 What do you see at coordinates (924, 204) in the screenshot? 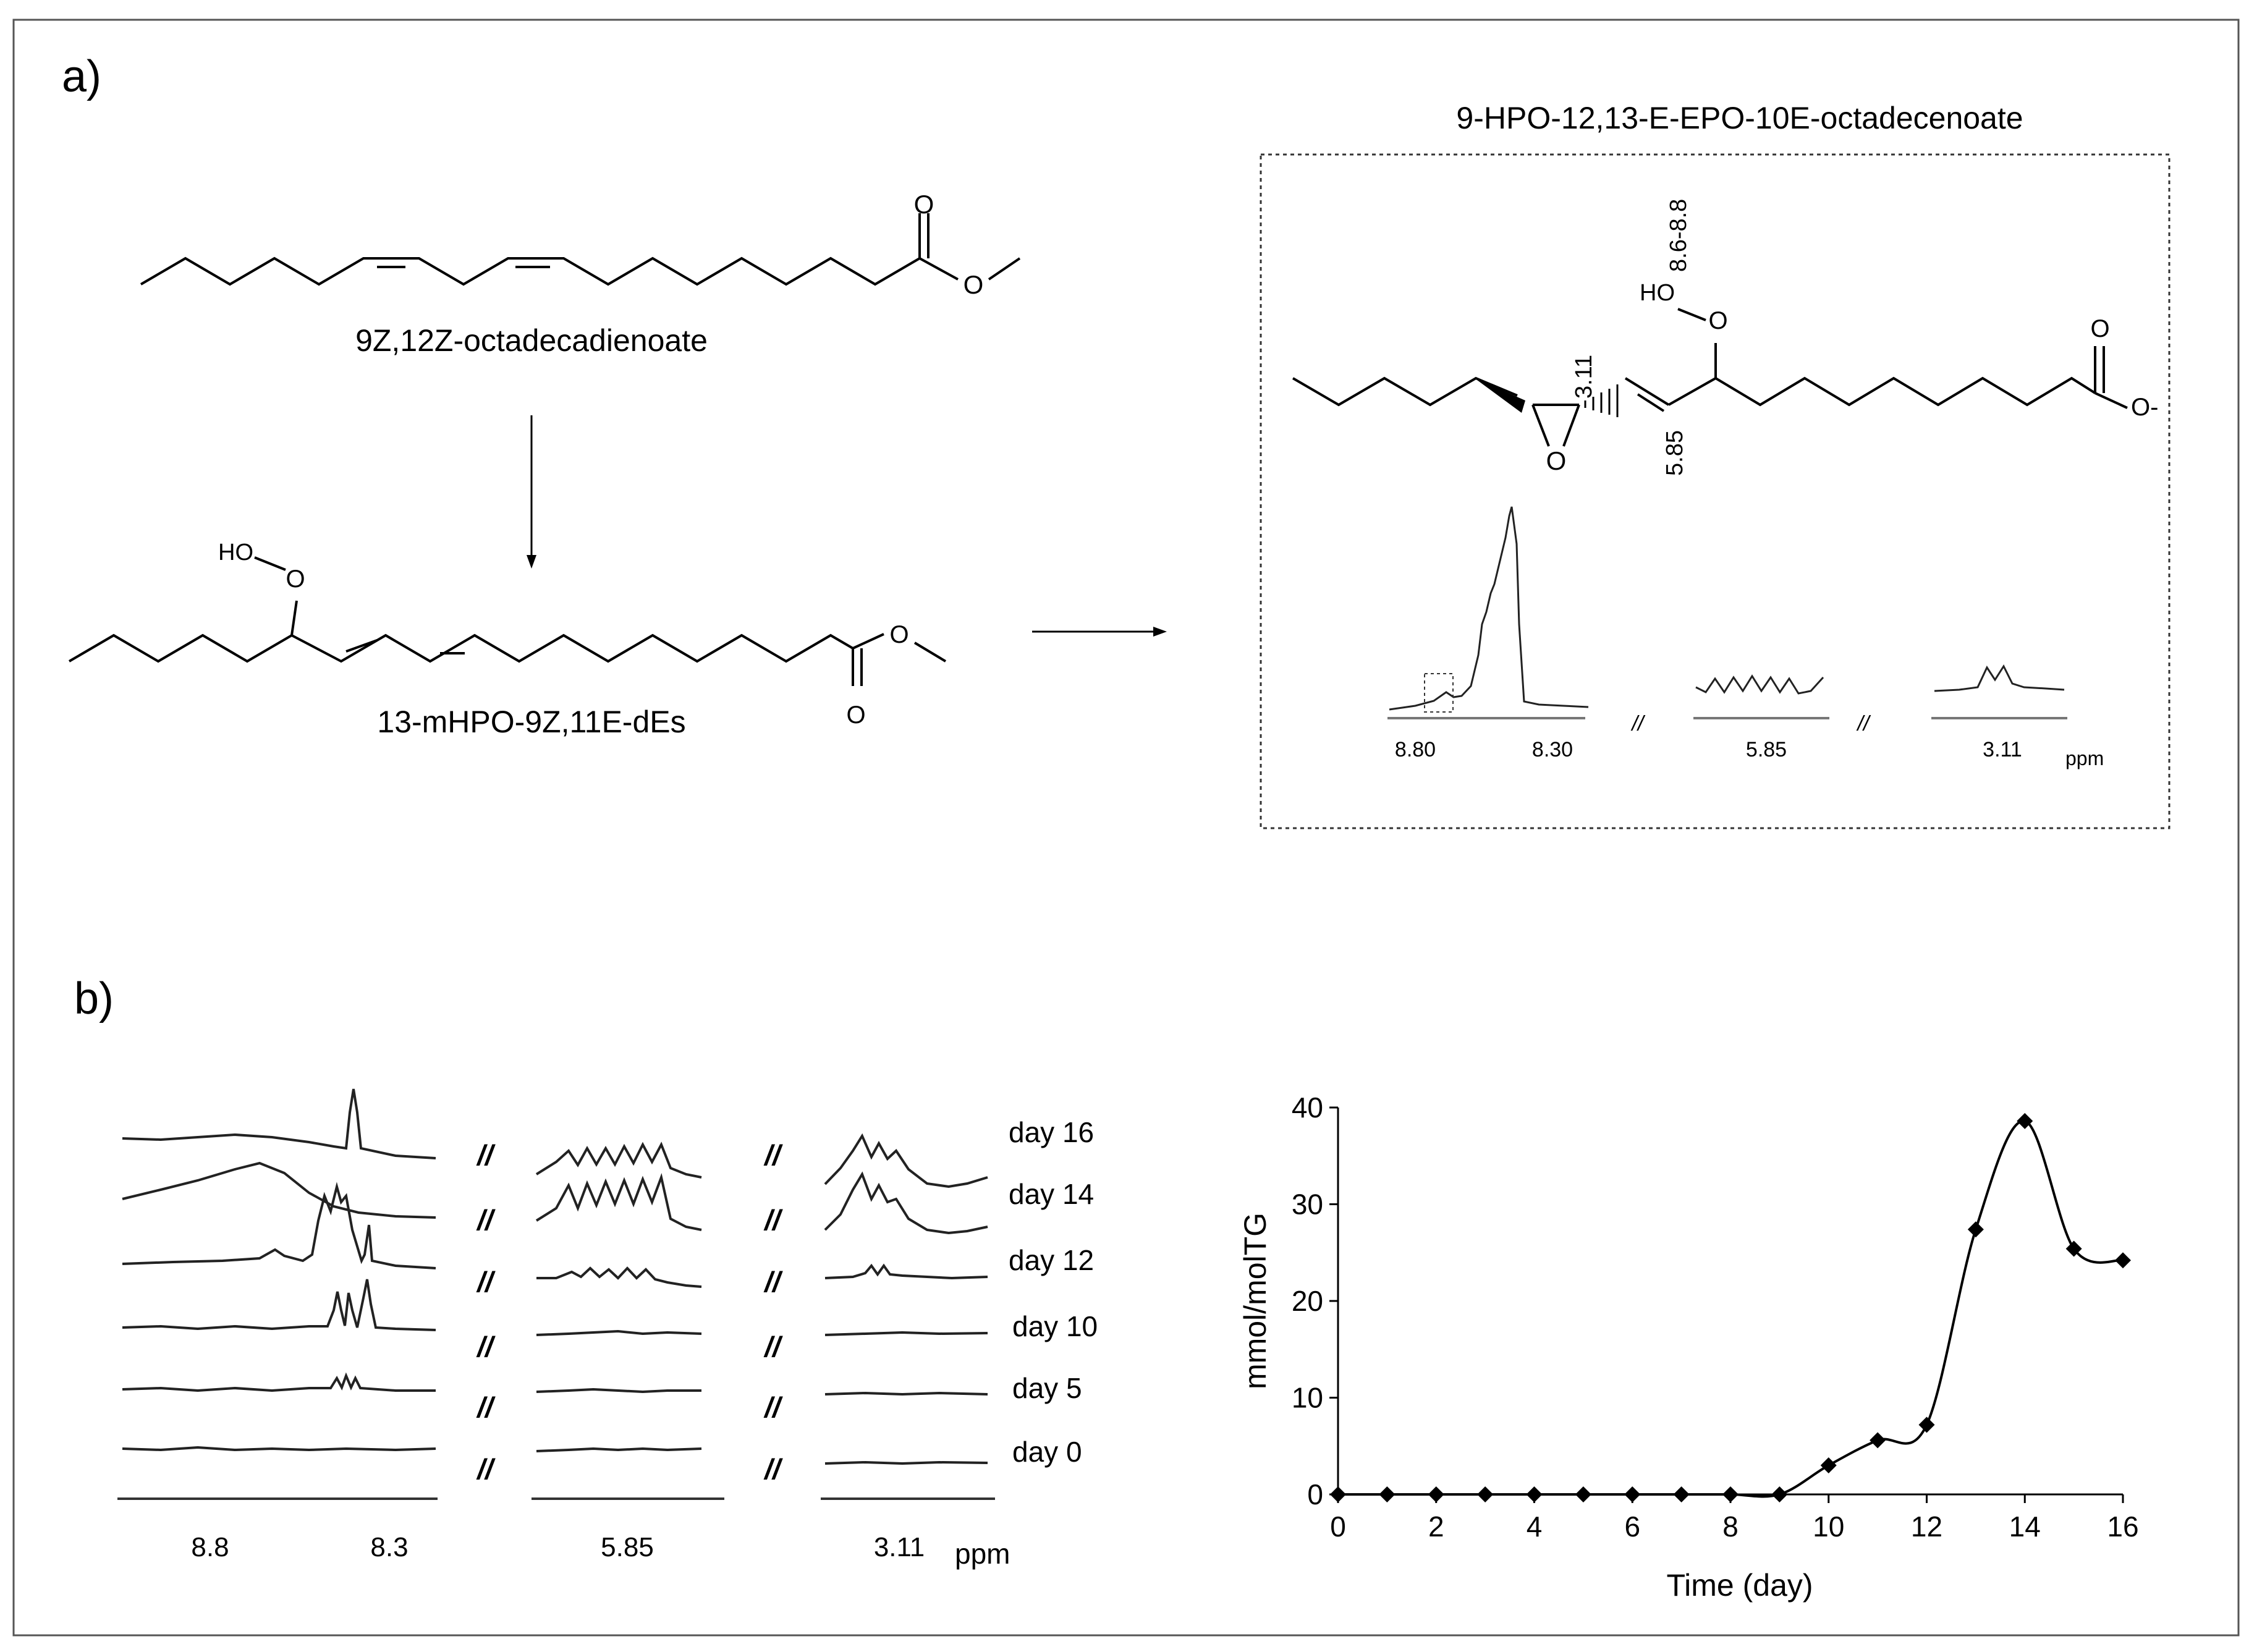
I see `linoleate-carbonyl-o: O` at bounding box center [924, 204].